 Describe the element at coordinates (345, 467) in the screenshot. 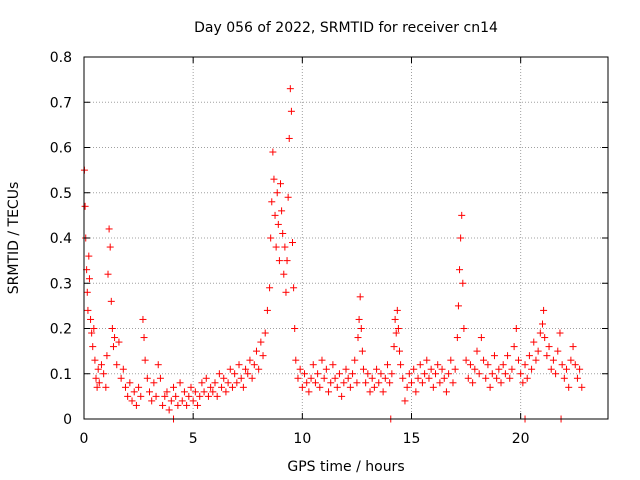

I see `x-axis-title: GPS time / hours` at that location.